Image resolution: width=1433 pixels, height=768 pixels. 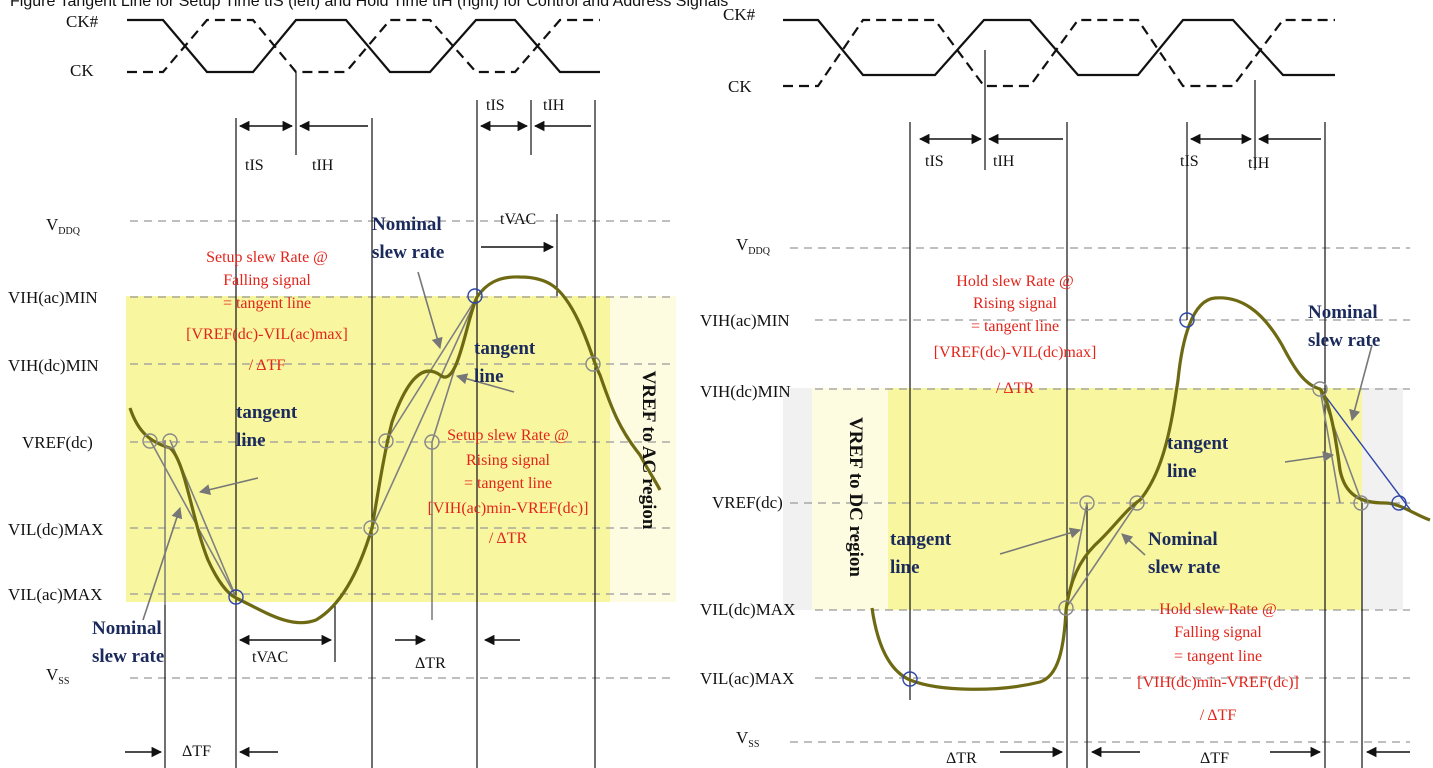 I want to click on left-marker-vil-dc, so click(x=371, y=528).